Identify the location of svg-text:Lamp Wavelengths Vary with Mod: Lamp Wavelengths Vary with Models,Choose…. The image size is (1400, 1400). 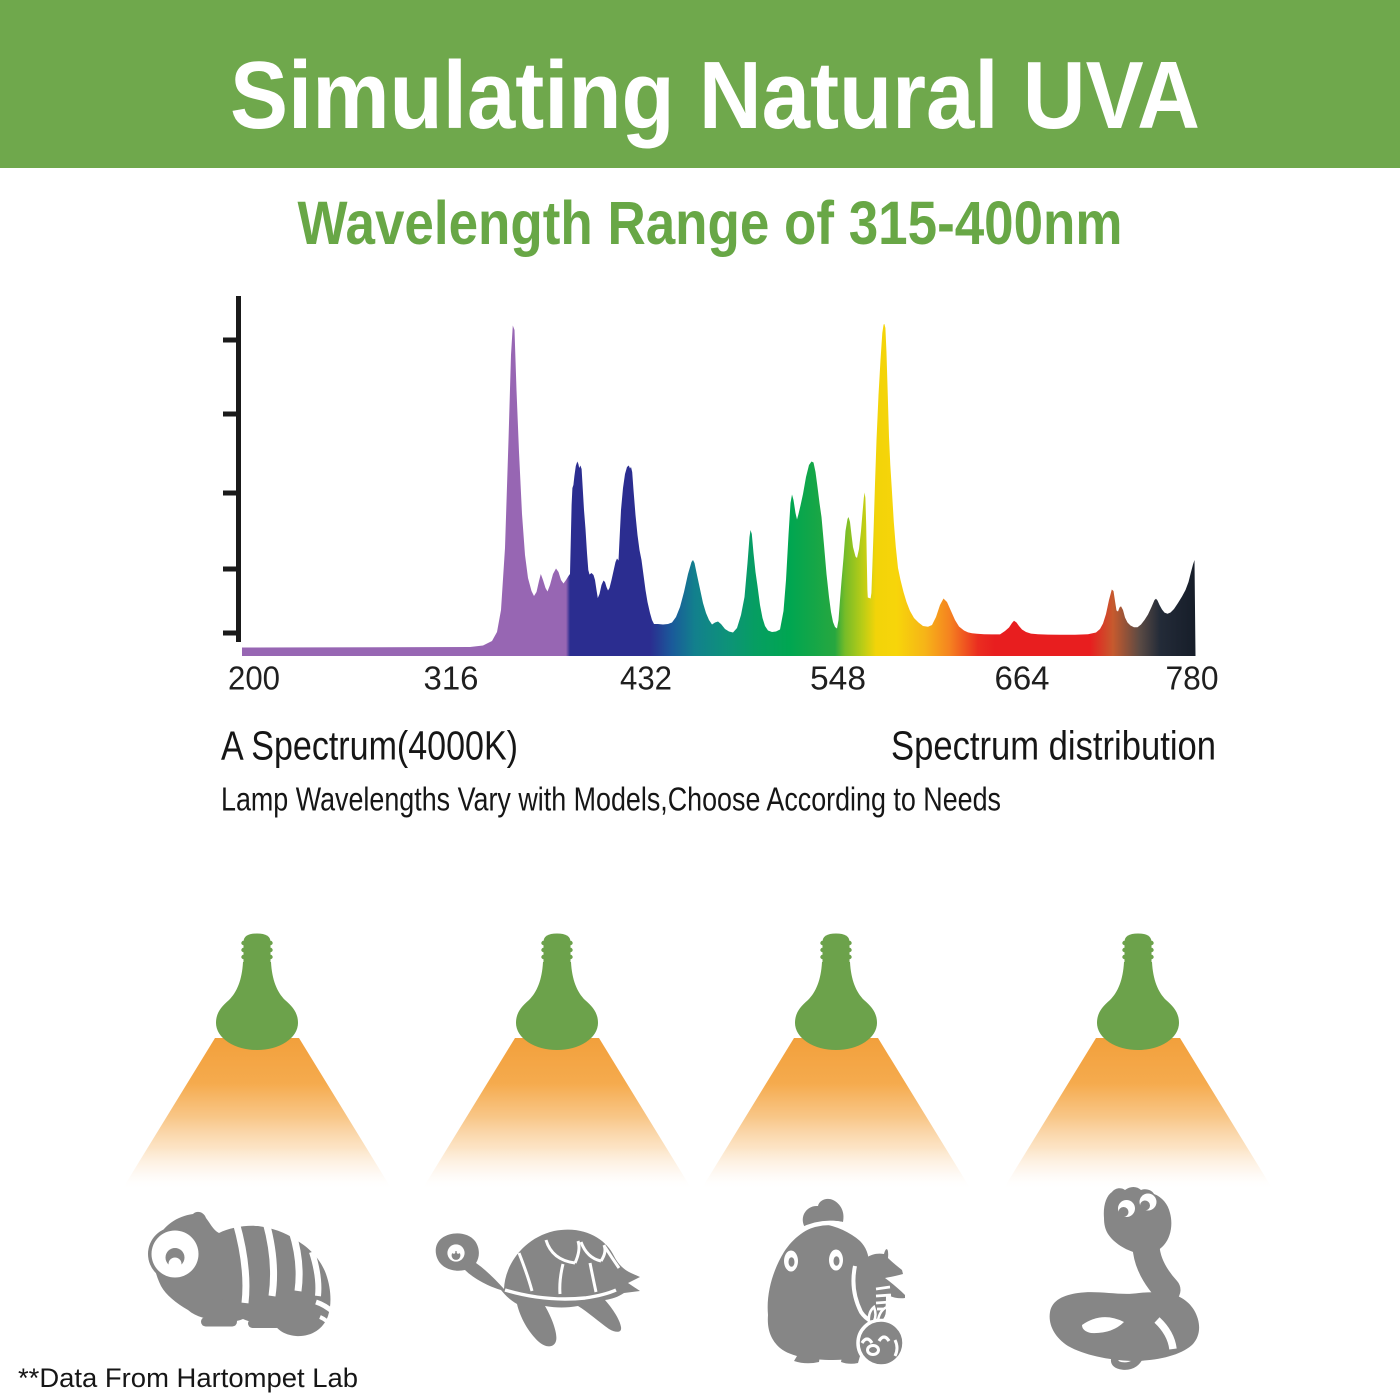
(611, 799).